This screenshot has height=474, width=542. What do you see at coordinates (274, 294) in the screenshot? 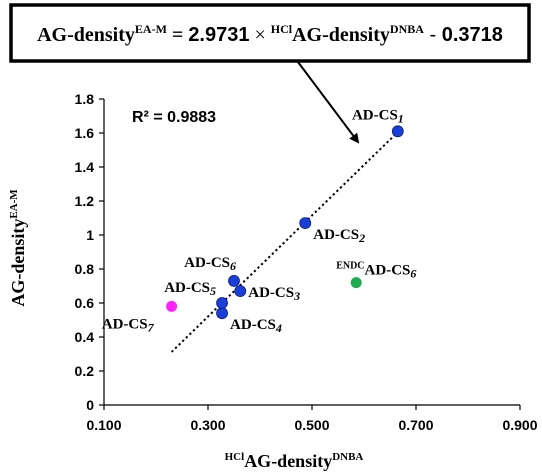
I see `point-label: AD-CS3` at bounding box center [274, 294].